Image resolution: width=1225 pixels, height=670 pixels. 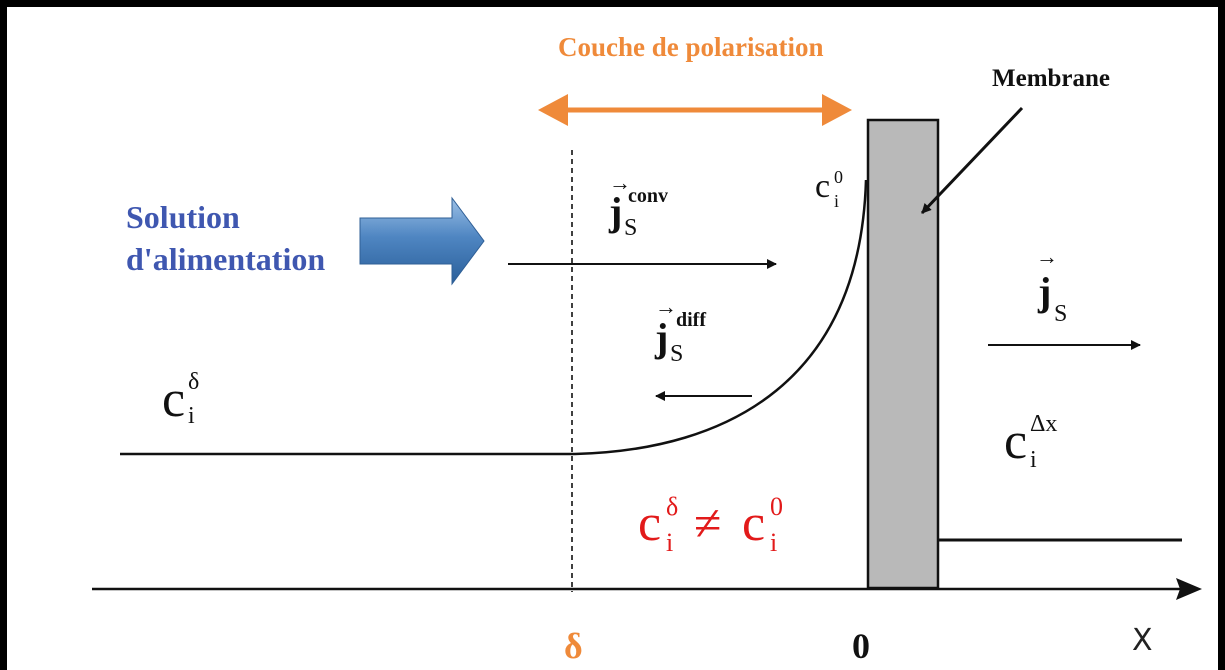 I want to click on bulk-conc-sub: i, so click(x=191, y=416).